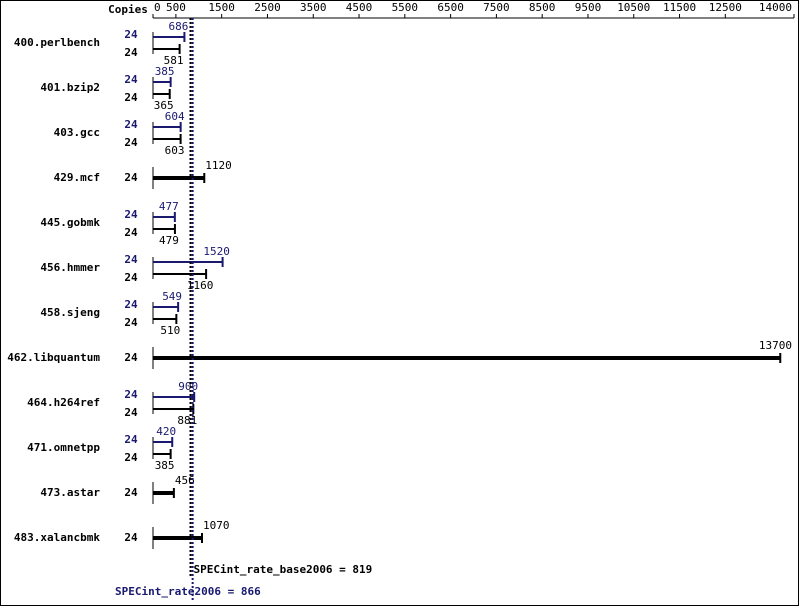  Describe the element at coordinates (187, 420) in the screenshot. I see `value-label: 881` at that location.